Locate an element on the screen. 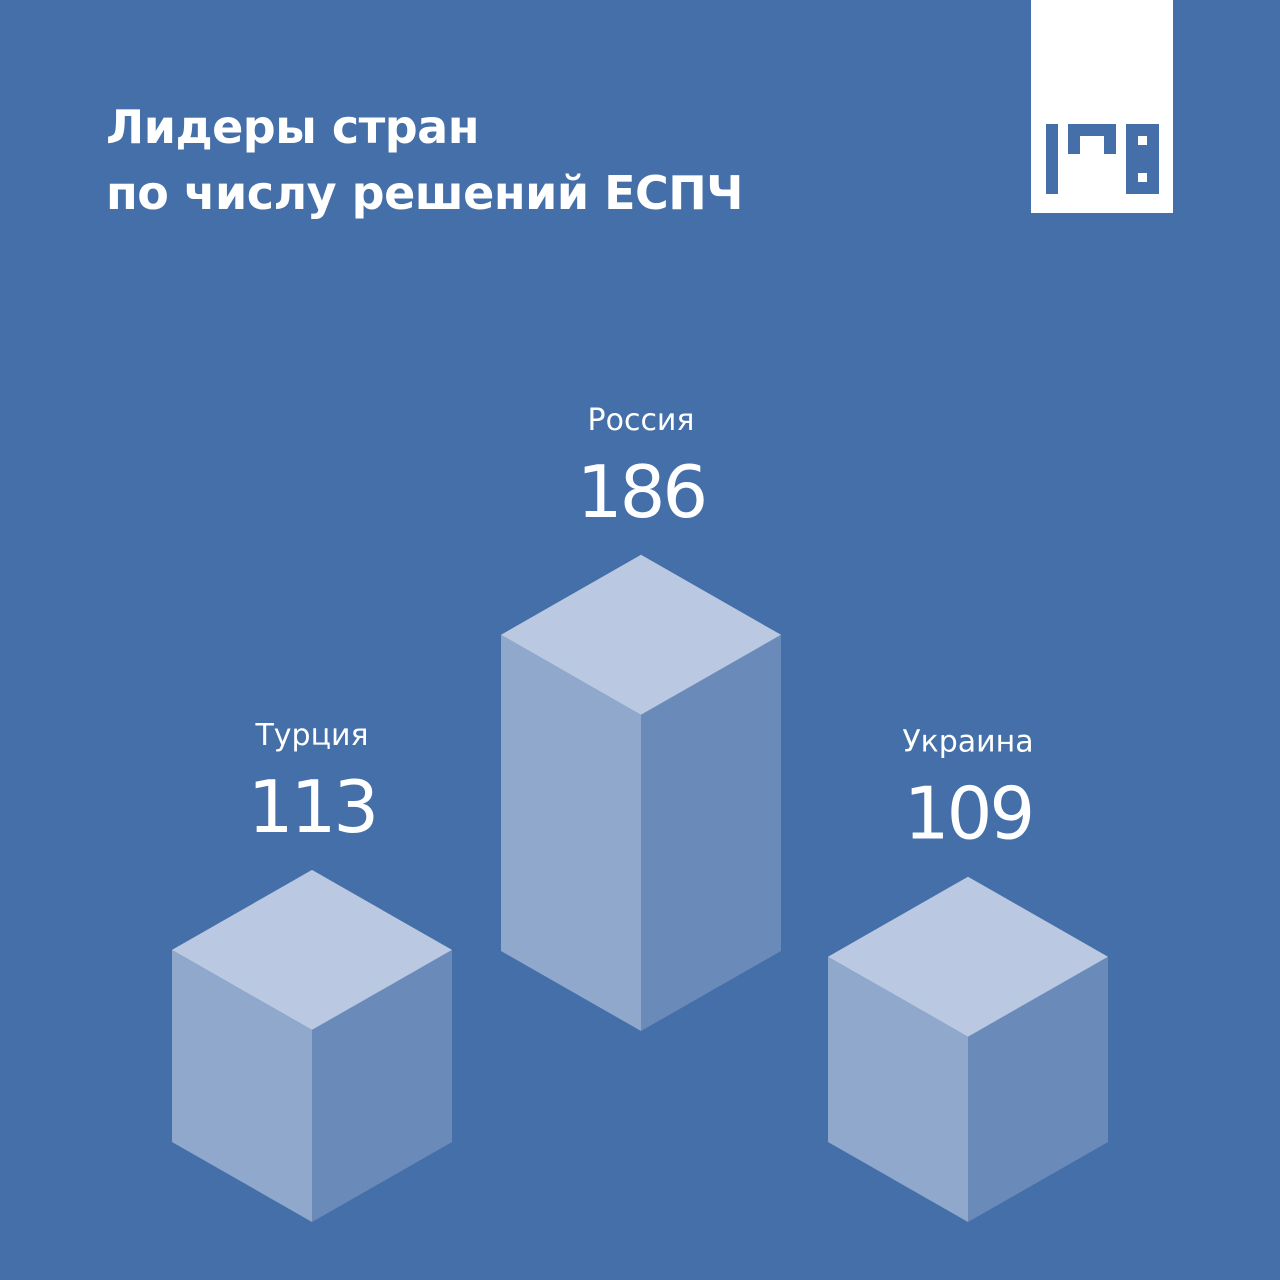 This screenshot has width=1280, height=1280. value-label-ukraine: 109 is located at coordinates (968, 814).